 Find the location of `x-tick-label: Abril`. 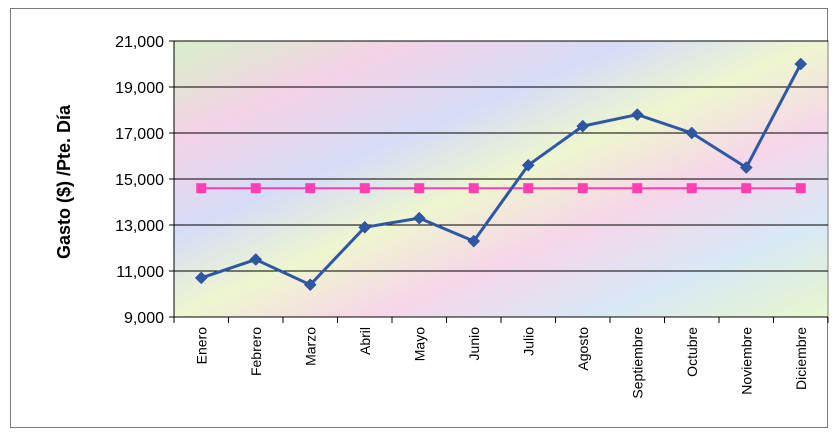

x-tick-label: Abril is located at coordinates (365, 341).